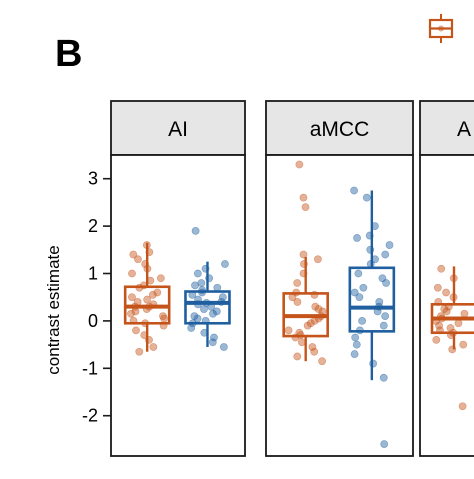  I want to click on facet-label: A, so click(464, 129).